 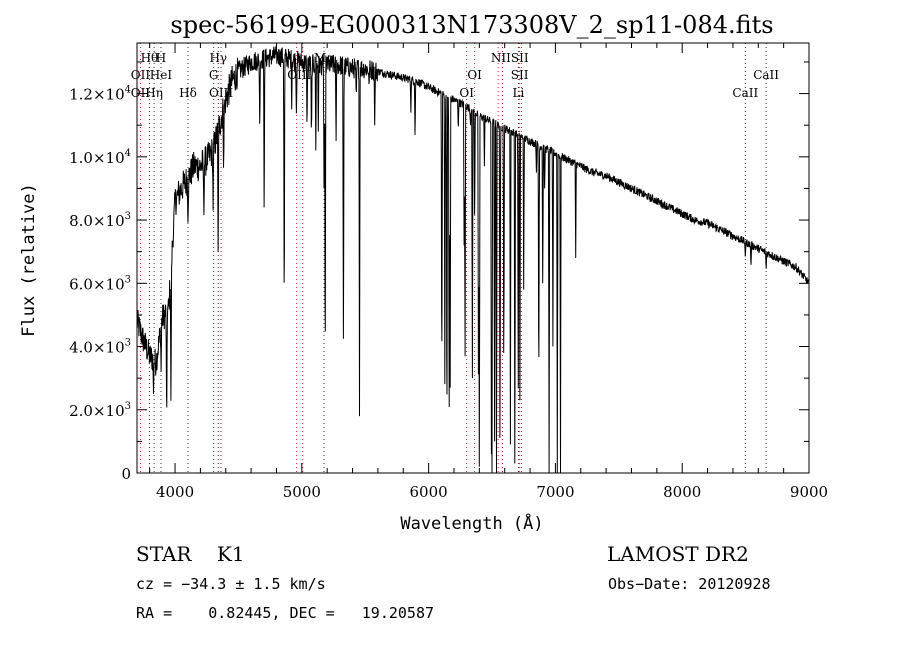 I want to click on spectral-line-label: Li, so click(x=518, y=93).